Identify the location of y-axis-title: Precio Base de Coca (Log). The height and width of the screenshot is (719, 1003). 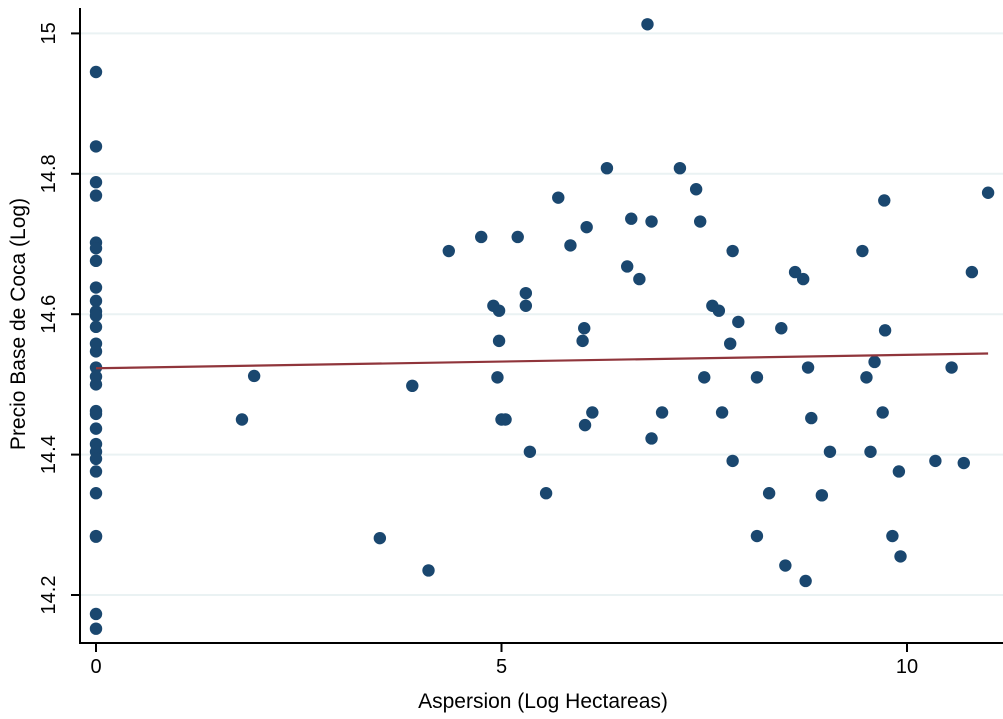
(18, 324).